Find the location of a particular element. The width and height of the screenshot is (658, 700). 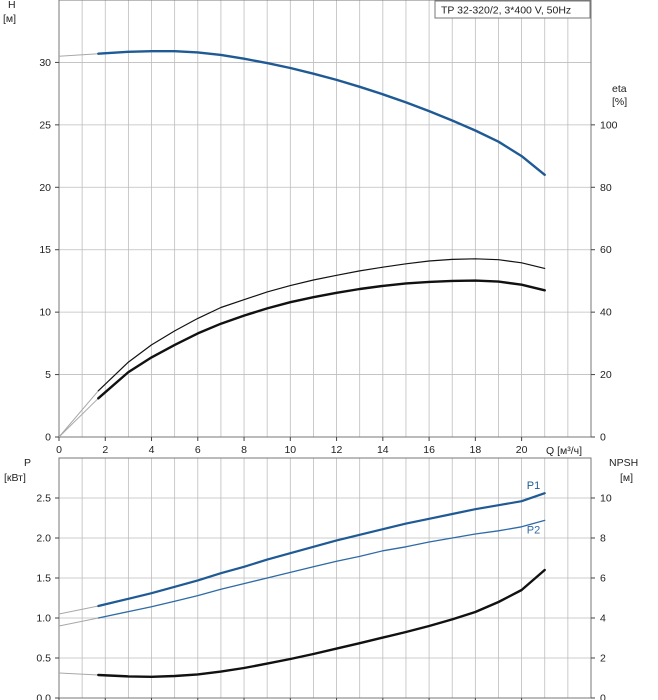

bottom-right-tick-label: 2 is located at coordinates (603, 659).